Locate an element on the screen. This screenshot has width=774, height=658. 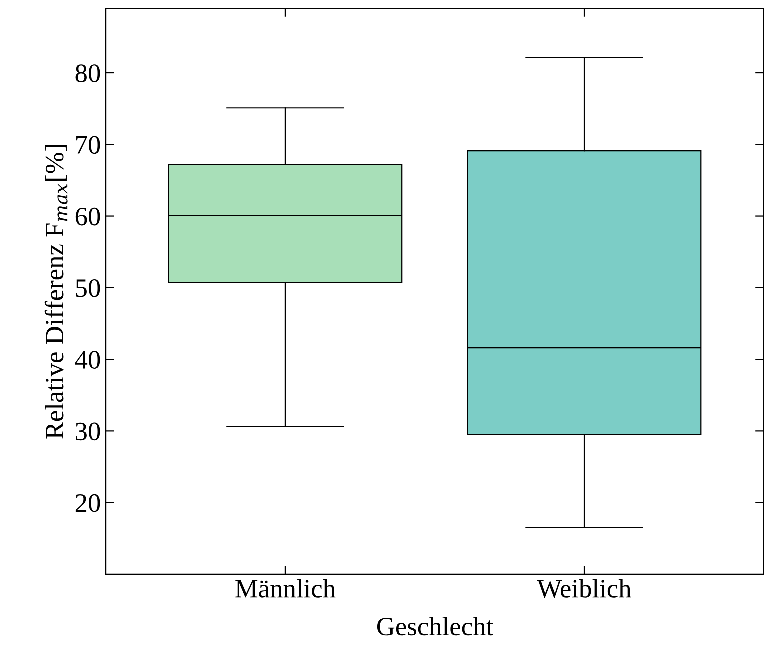
y-tick-label: 70 is located at coordinates (88, 145).